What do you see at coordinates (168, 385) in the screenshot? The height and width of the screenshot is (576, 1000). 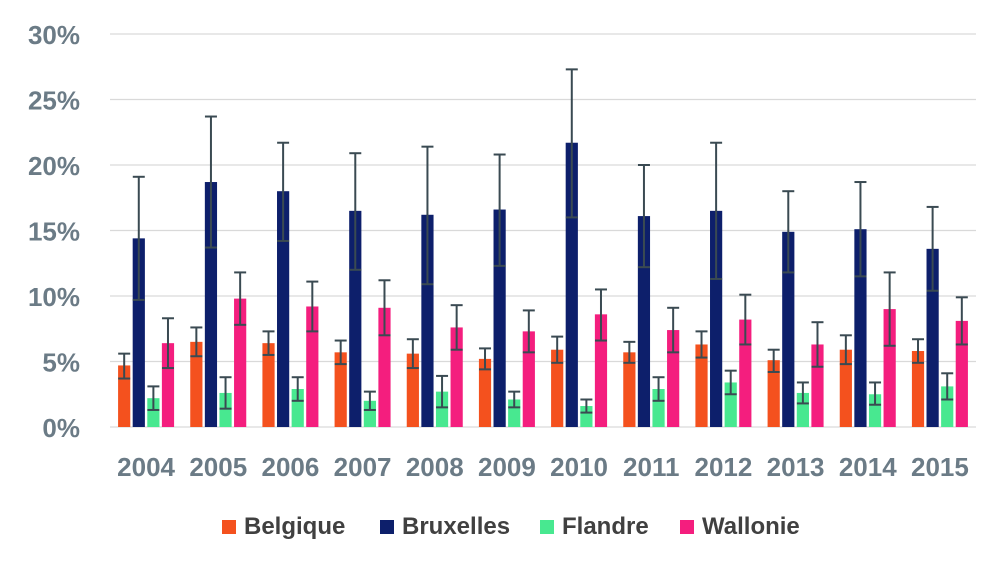 I see `bar-wallonie-2004` at bounding box center [168, 385].